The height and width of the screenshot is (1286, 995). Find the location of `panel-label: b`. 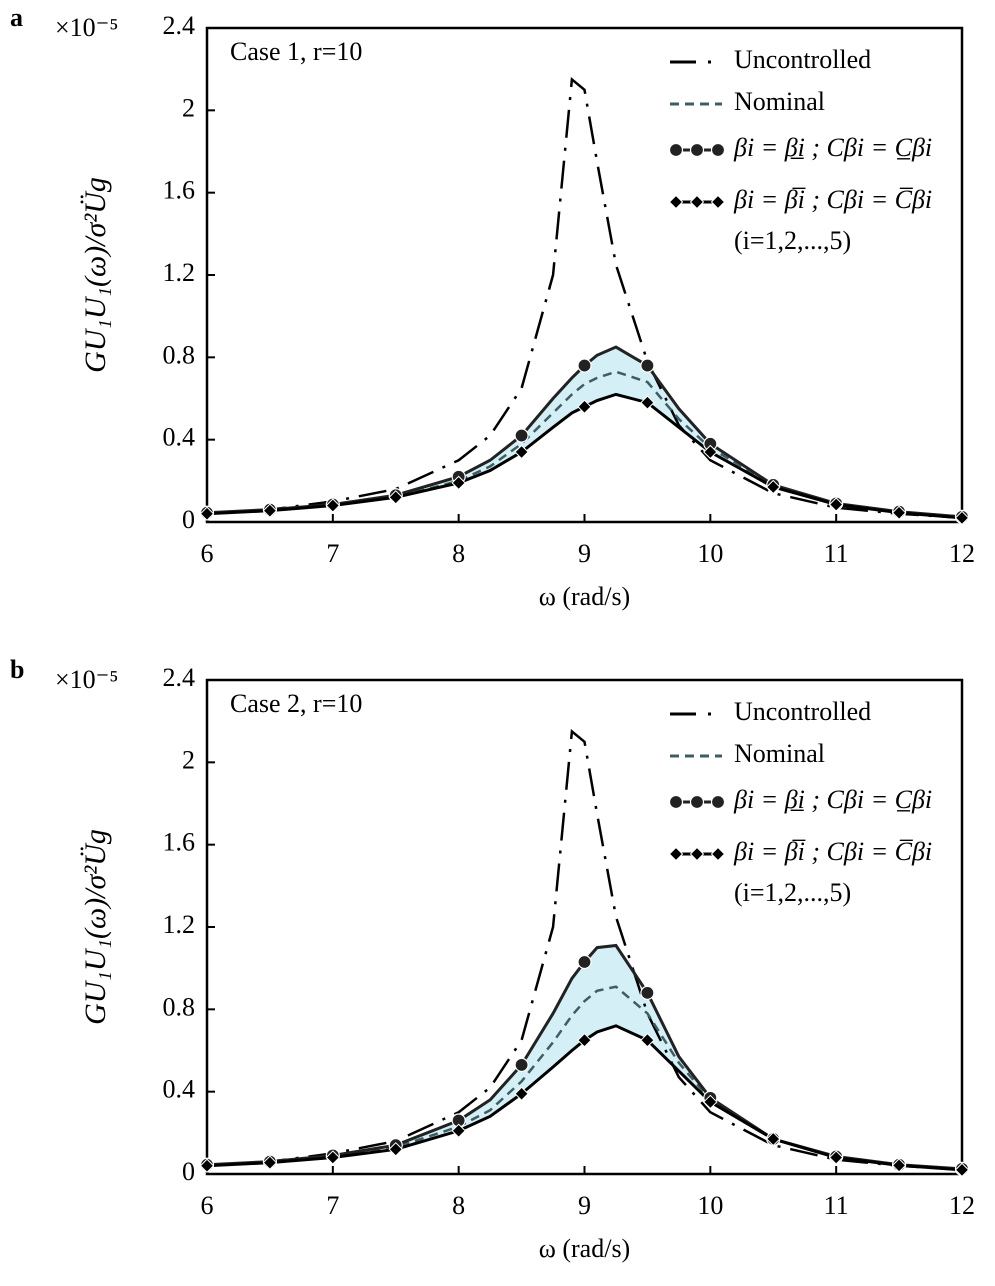

panel-label: b is located at coordinates (17, 669).